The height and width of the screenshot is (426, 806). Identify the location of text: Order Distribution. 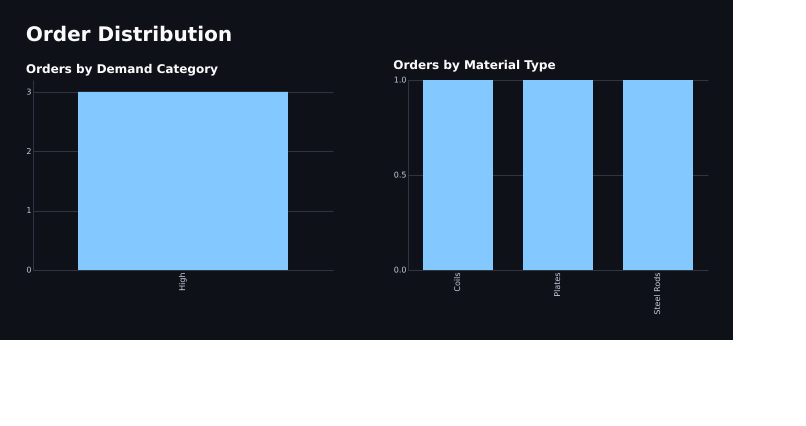
(129, 34).